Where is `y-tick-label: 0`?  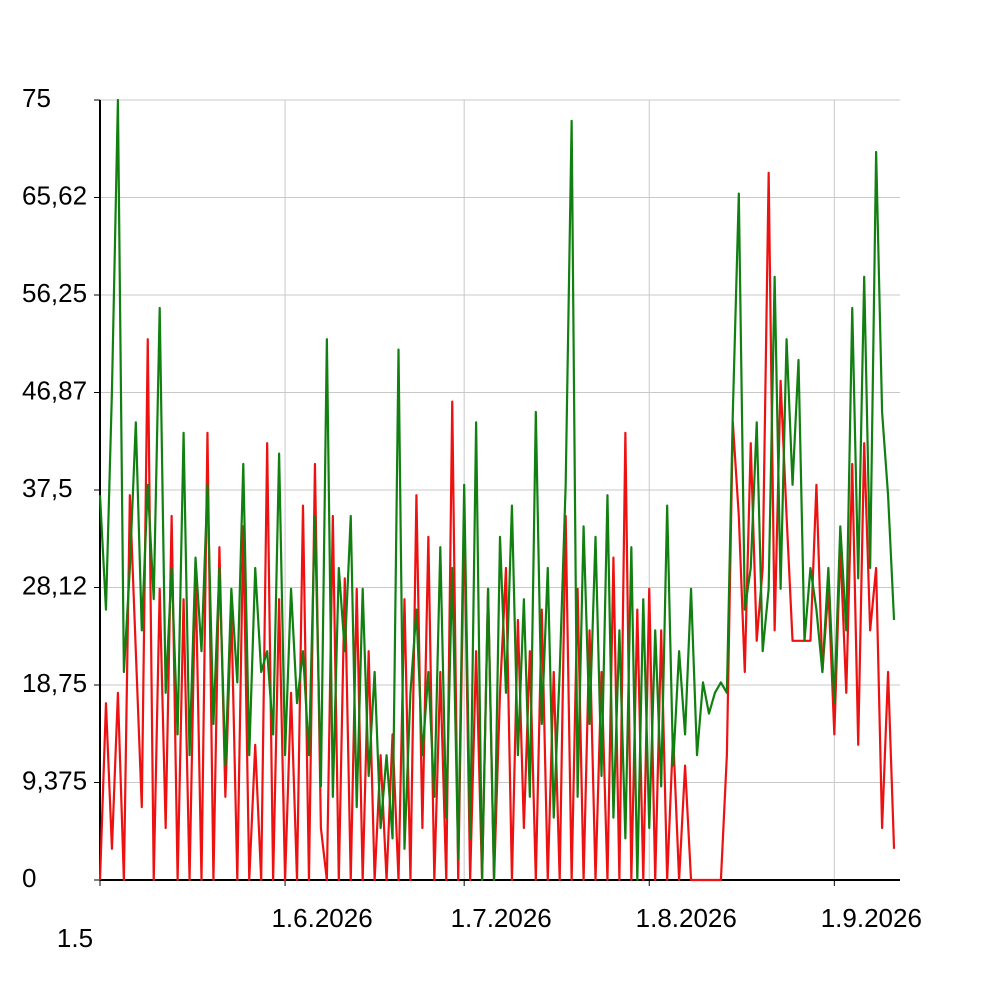 y-tick-label: 0 is located at coordinates (29, 878).